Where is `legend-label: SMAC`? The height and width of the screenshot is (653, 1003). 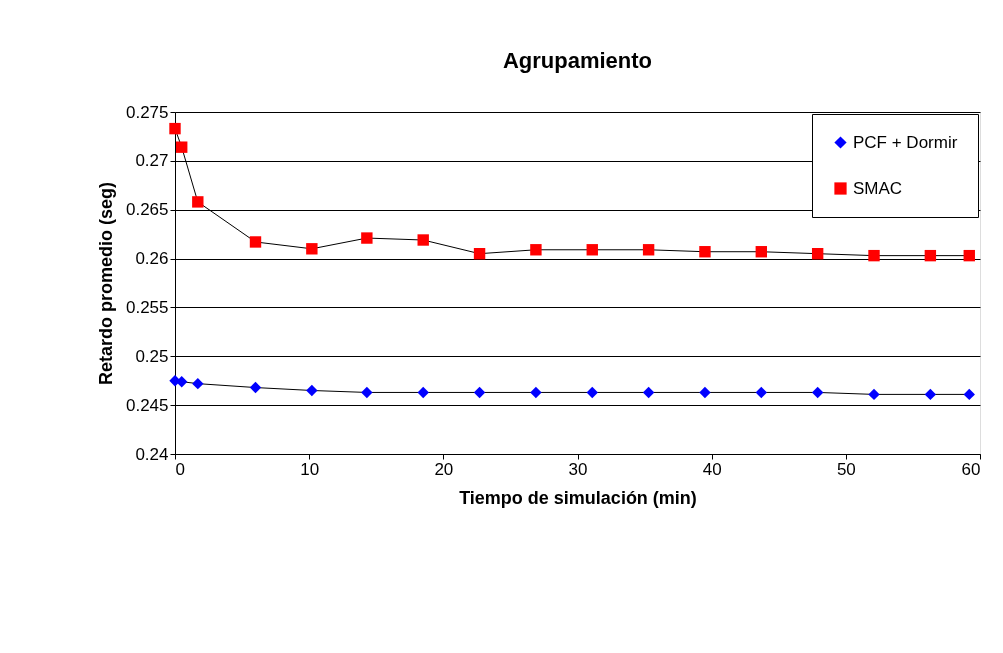 legend-label: SMAC is located at coordinates (878, 188).